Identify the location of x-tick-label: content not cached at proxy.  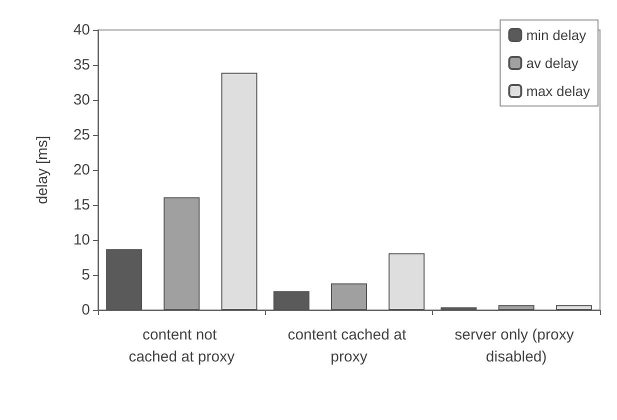
(182, 346).